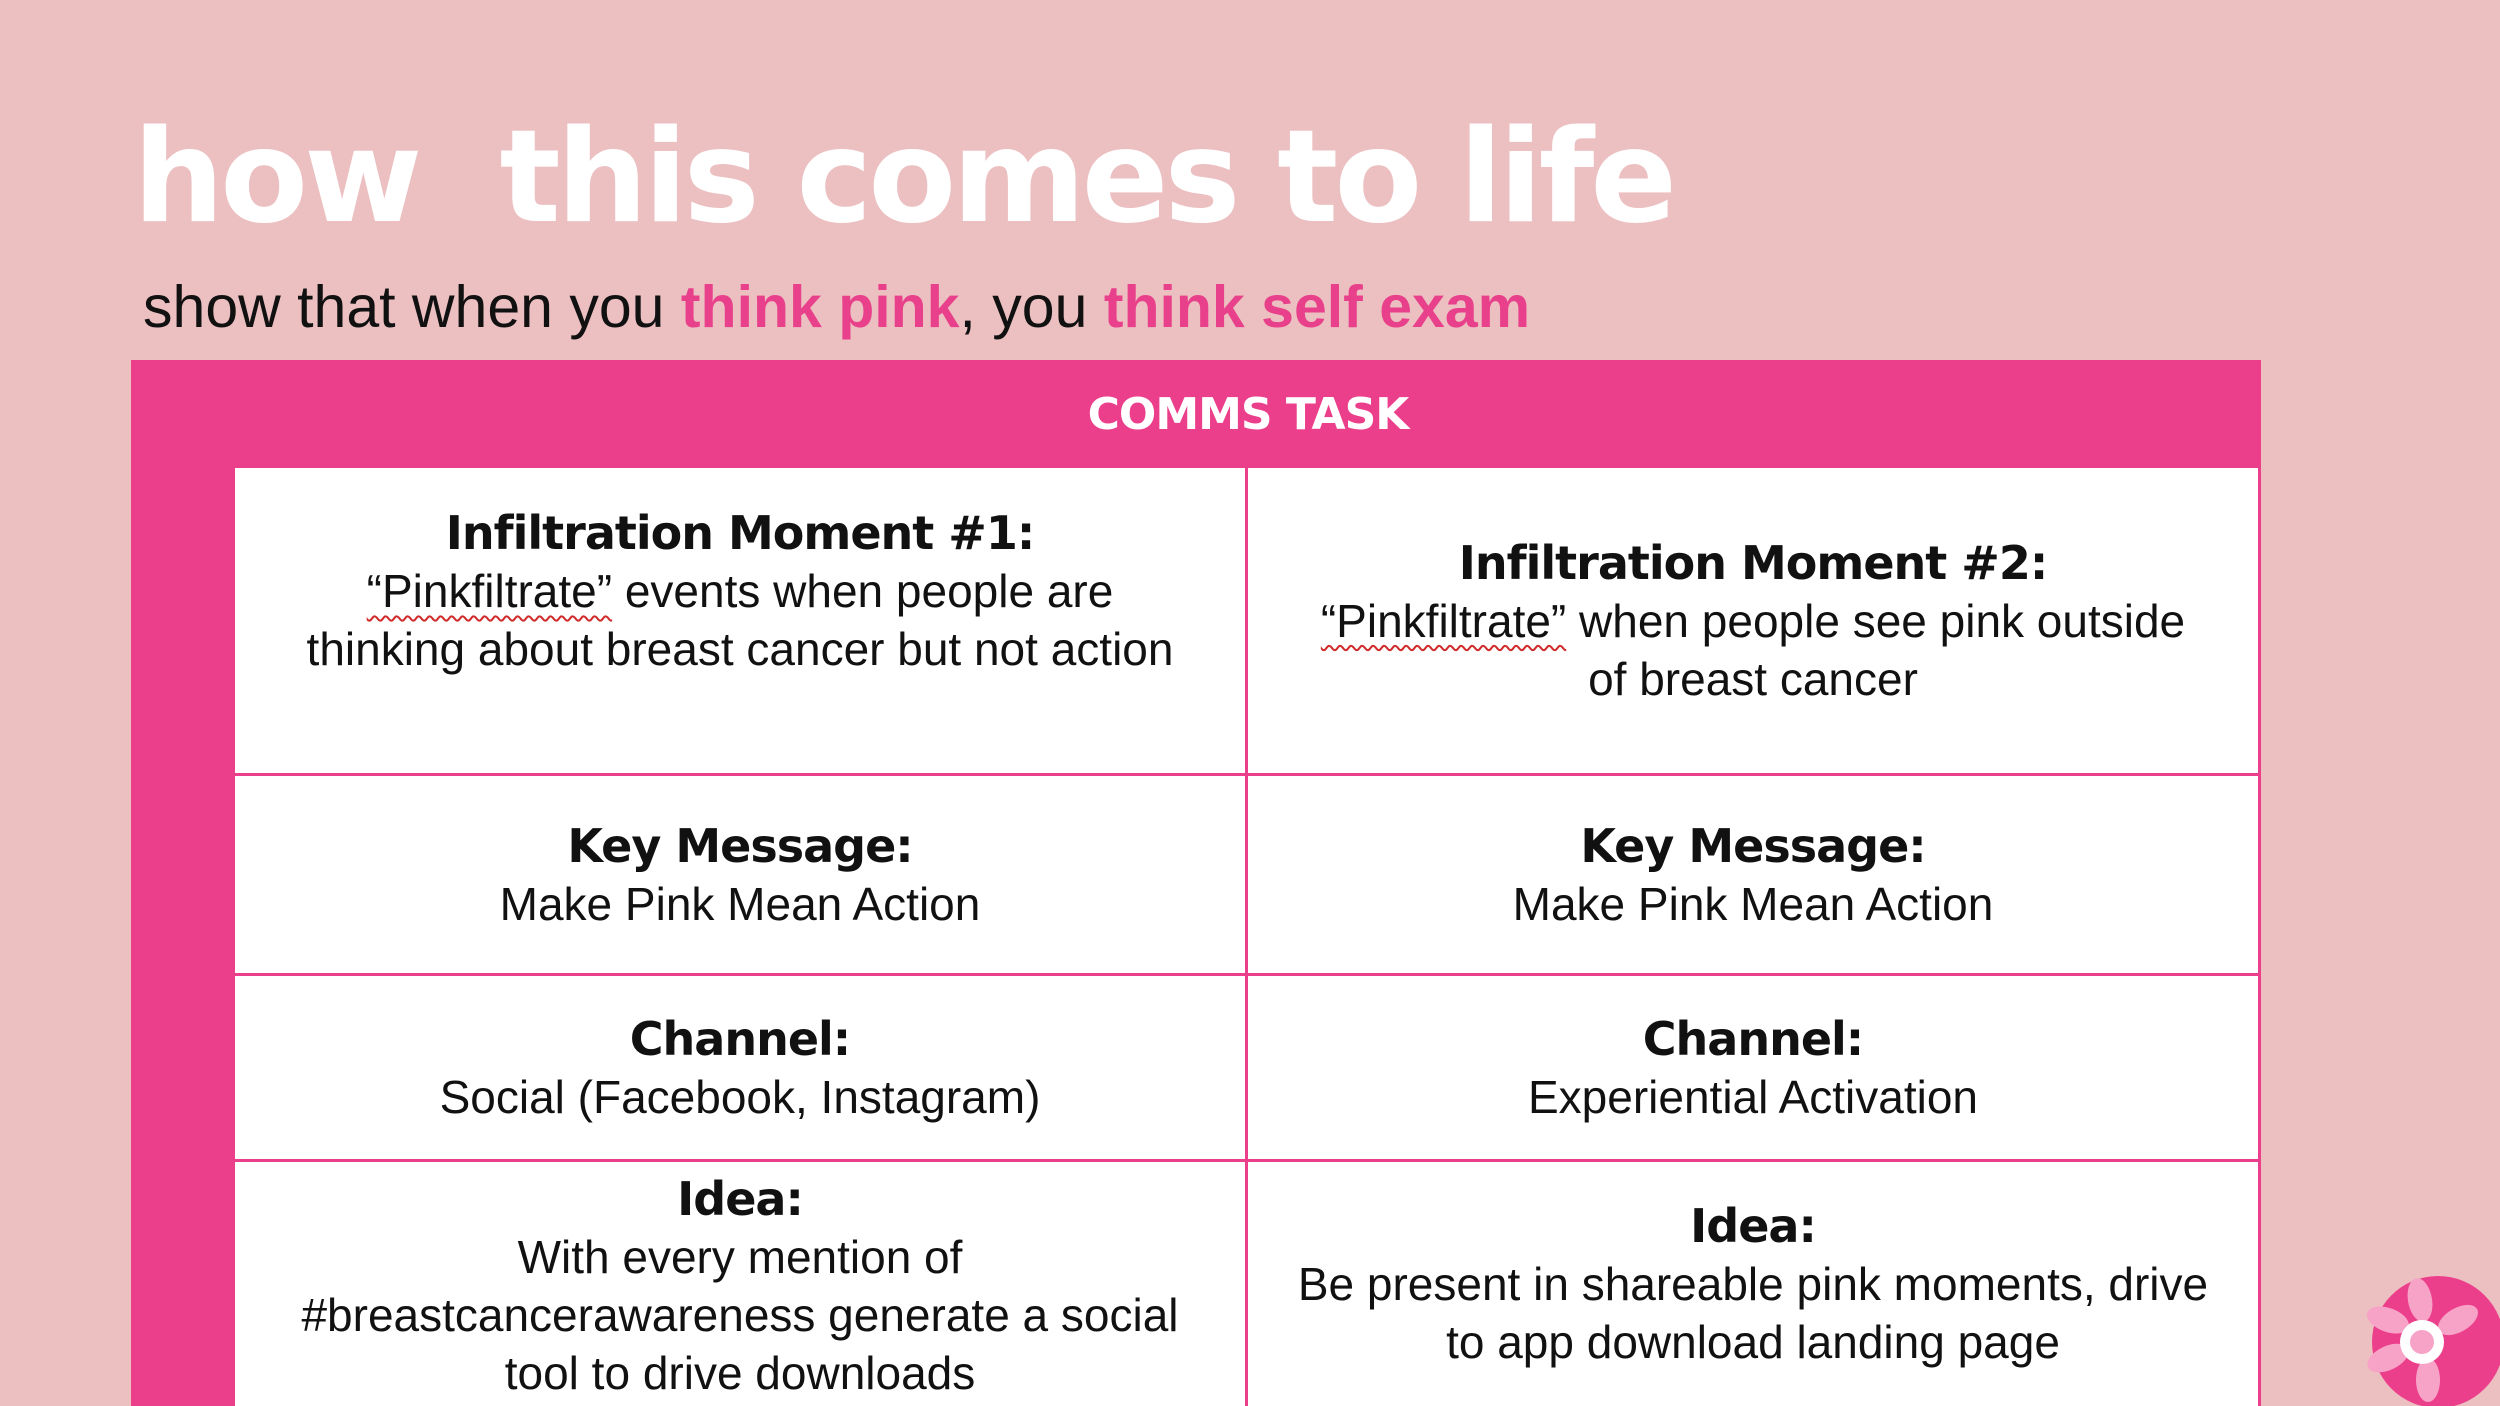 The image size is (2500, 1406). Describe the element at coordinates (412, 307) in the screenshot. I see `subtitle-part-1: show that when you` at that location.